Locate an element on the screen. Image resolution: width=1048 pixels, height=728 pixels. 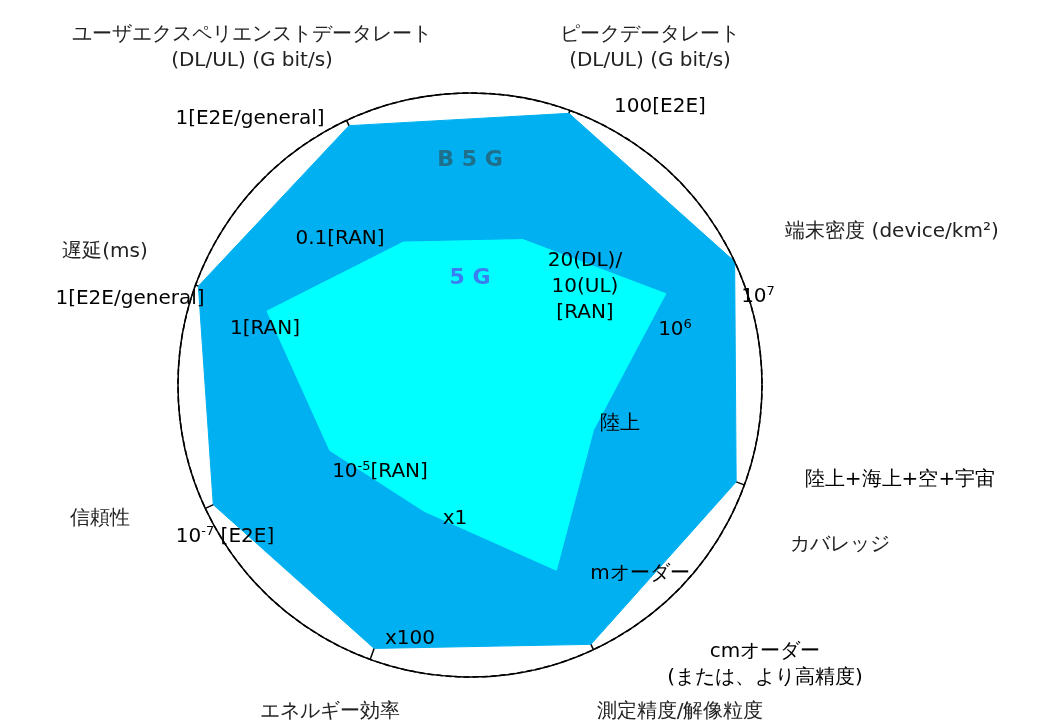
text: 1[RAN] is located at coordinates (265, 327).